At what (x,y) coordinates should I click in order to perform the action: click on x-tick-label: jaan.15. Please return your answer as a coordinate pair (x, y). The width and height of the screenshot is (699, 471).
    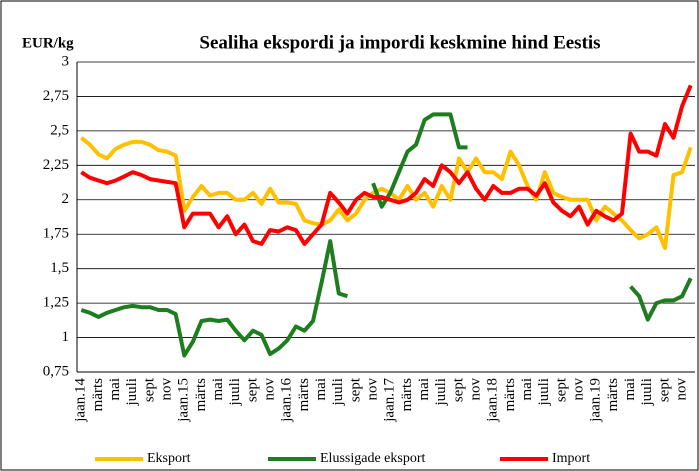
    Looking at the image, I should click on (184, 400).